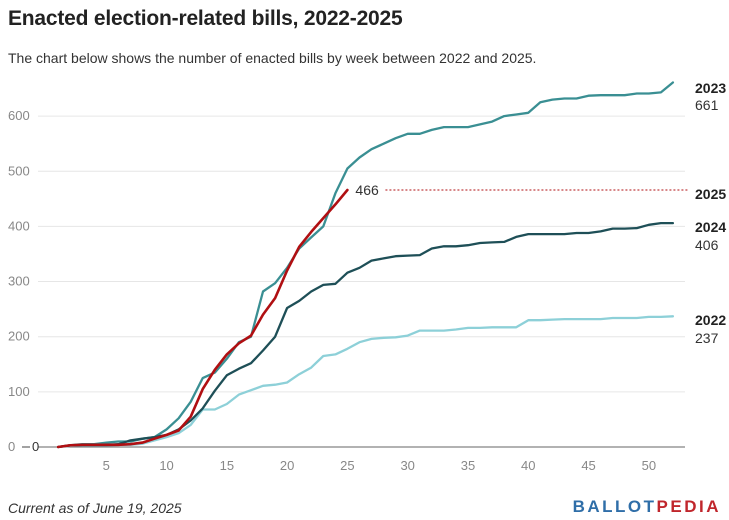 The height and width of the screenshot is (520, 729). I want to click on x-tick-label-15: 15, so click(227, 465).